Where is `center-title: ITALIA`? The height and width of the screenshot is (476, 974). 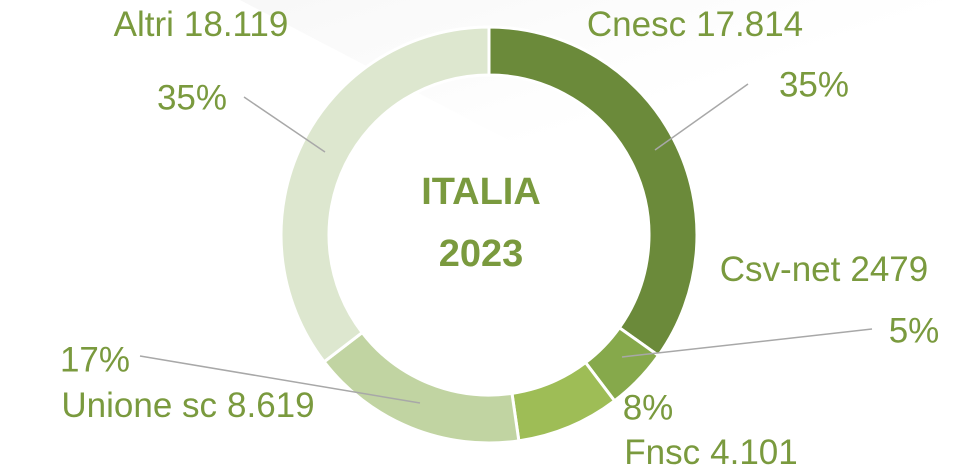
center-title: ITALIA is located at coordinates (481, 192).